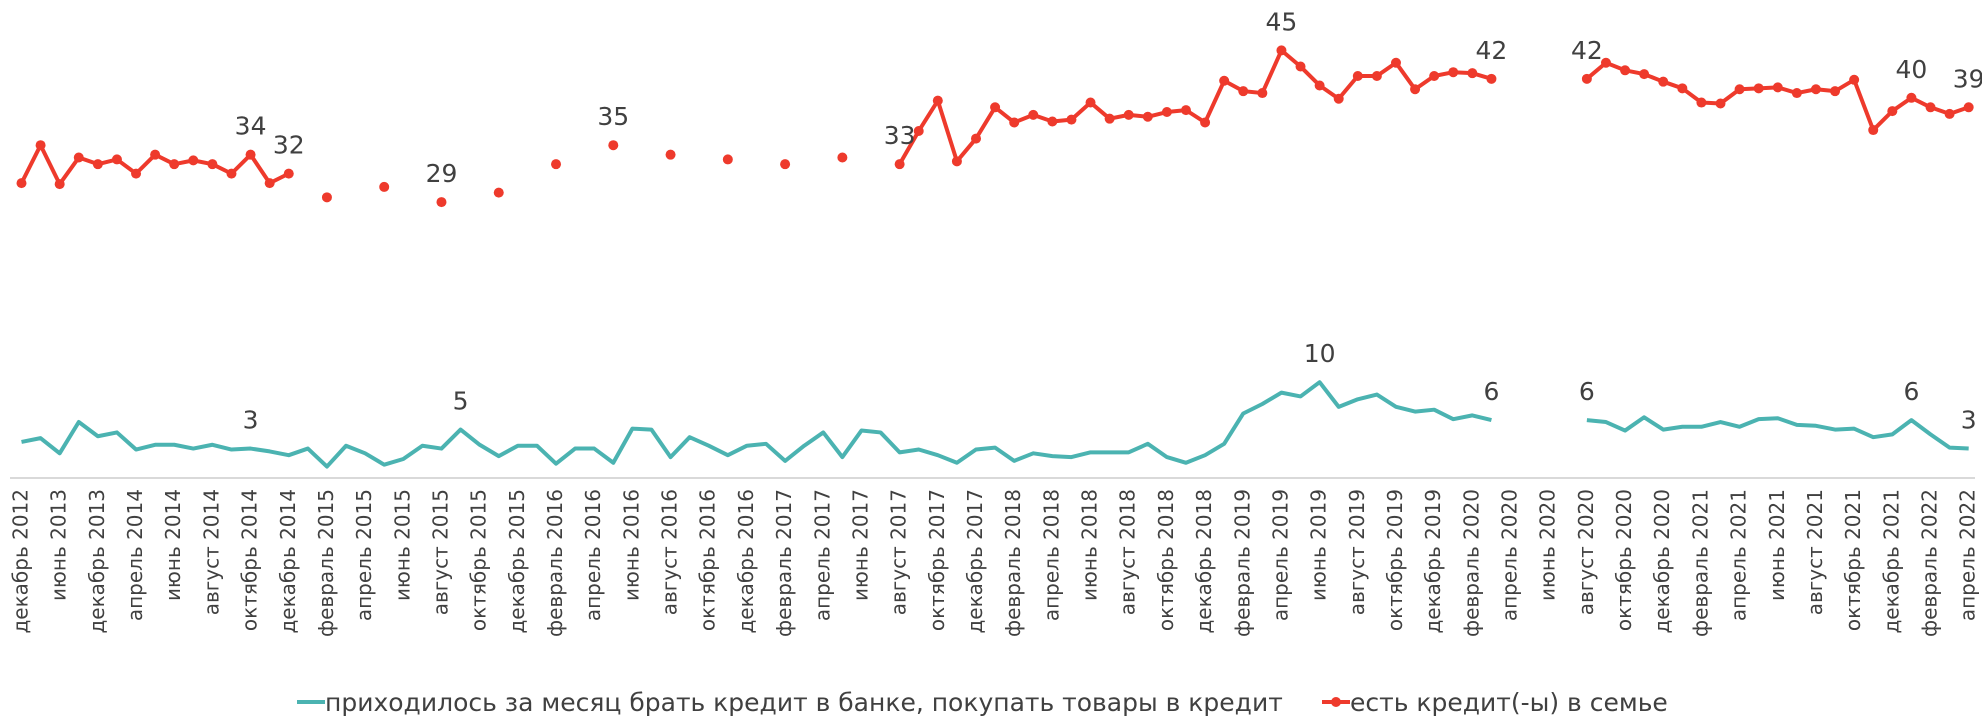 The width and height of the screenshot is (1982, 718). What do you see at coordinates (1815, 552) in the screenshot?
I see `x-tick-label: август 2021` at bounding box center [1815, 552].